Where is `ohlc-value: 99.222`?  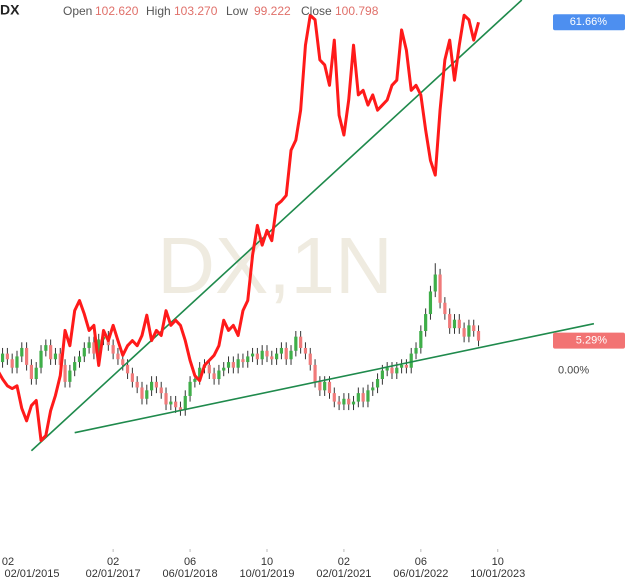 ohlc-value: 99.222 is located at coordinates (272, 11).